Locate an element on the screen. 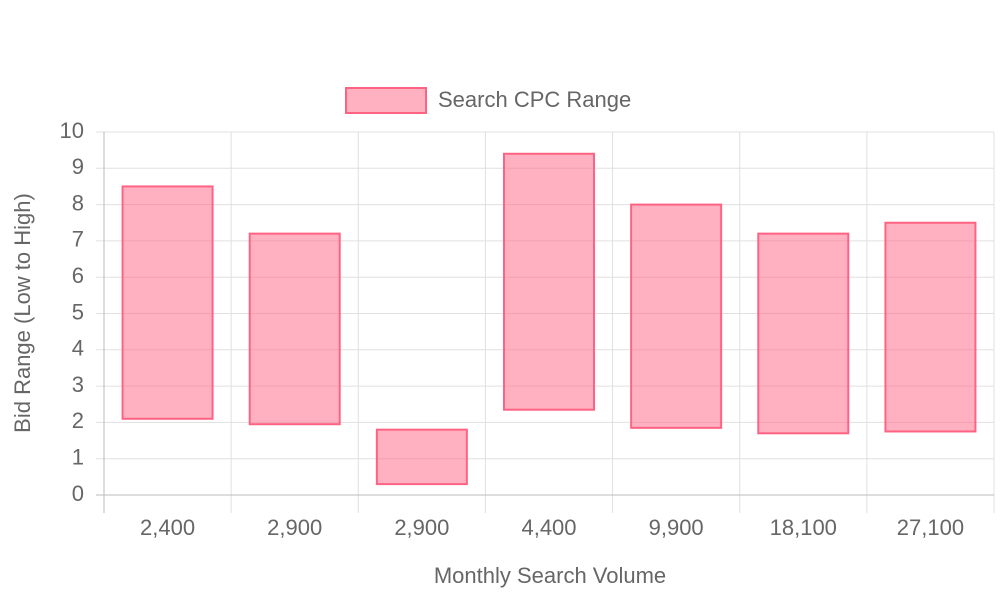  legend-swatch is located at coordinates (386, 100).